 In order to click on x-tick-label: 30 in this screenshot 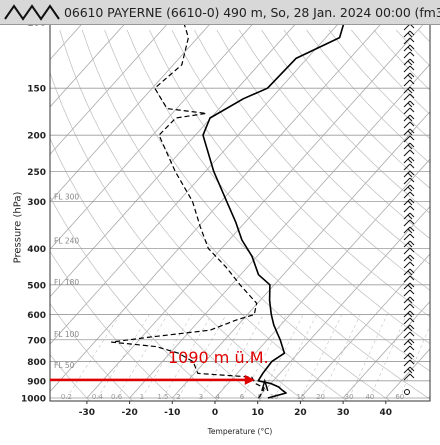, I will do `click(343, 413)`.